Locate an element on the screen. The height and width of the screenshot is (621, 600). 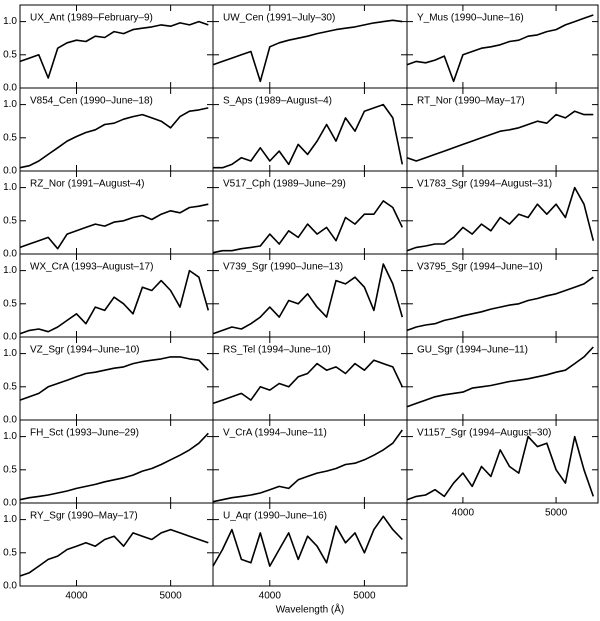
panel-title: V3795_Sgr (1994–June–10) is located at coordinates (480, 267).